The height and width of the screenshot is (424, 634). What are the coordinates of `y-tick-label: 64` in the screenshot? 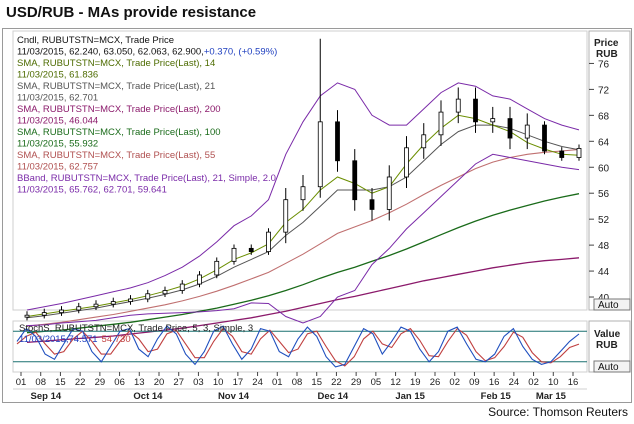 It's located at (604, 142).